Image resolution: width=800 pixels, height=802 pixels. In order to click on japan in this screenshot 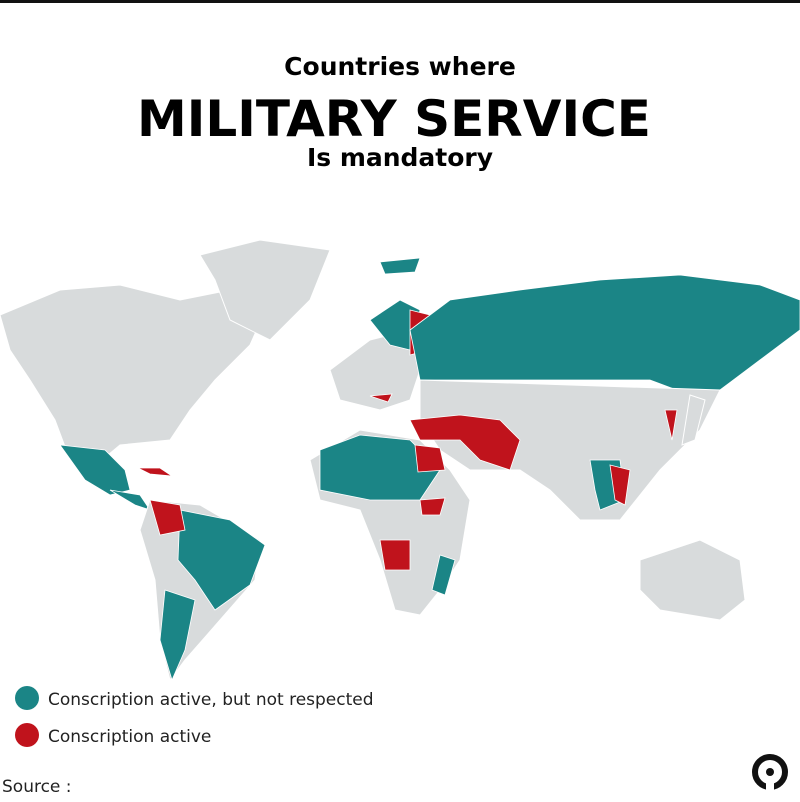, I will do `click(693, 420)`.